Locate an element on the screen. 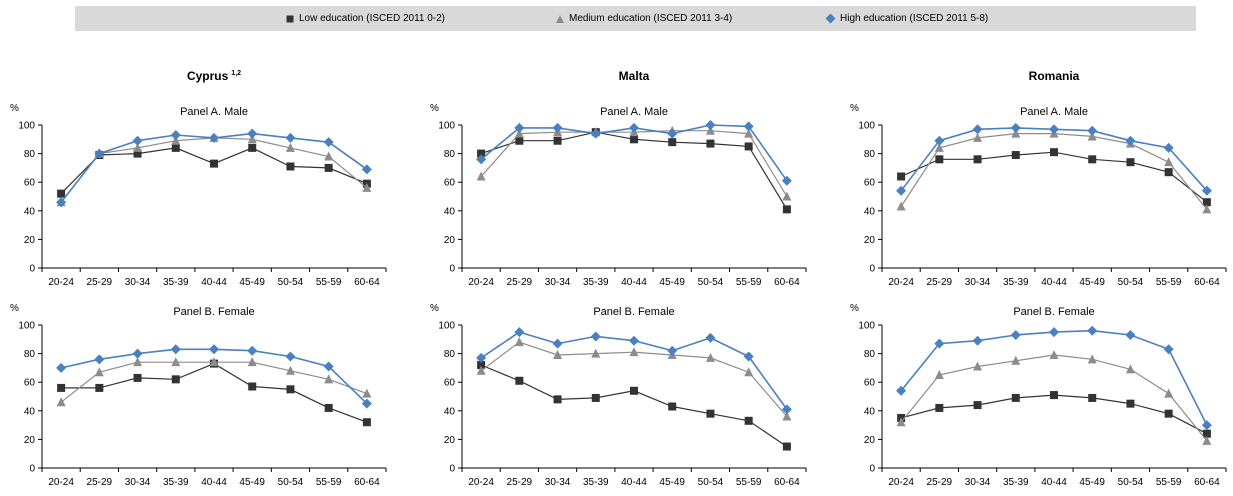 This screenshot has width=1233, height=496. x-tick-label: 55-59 is located at coordinates (749, 282).